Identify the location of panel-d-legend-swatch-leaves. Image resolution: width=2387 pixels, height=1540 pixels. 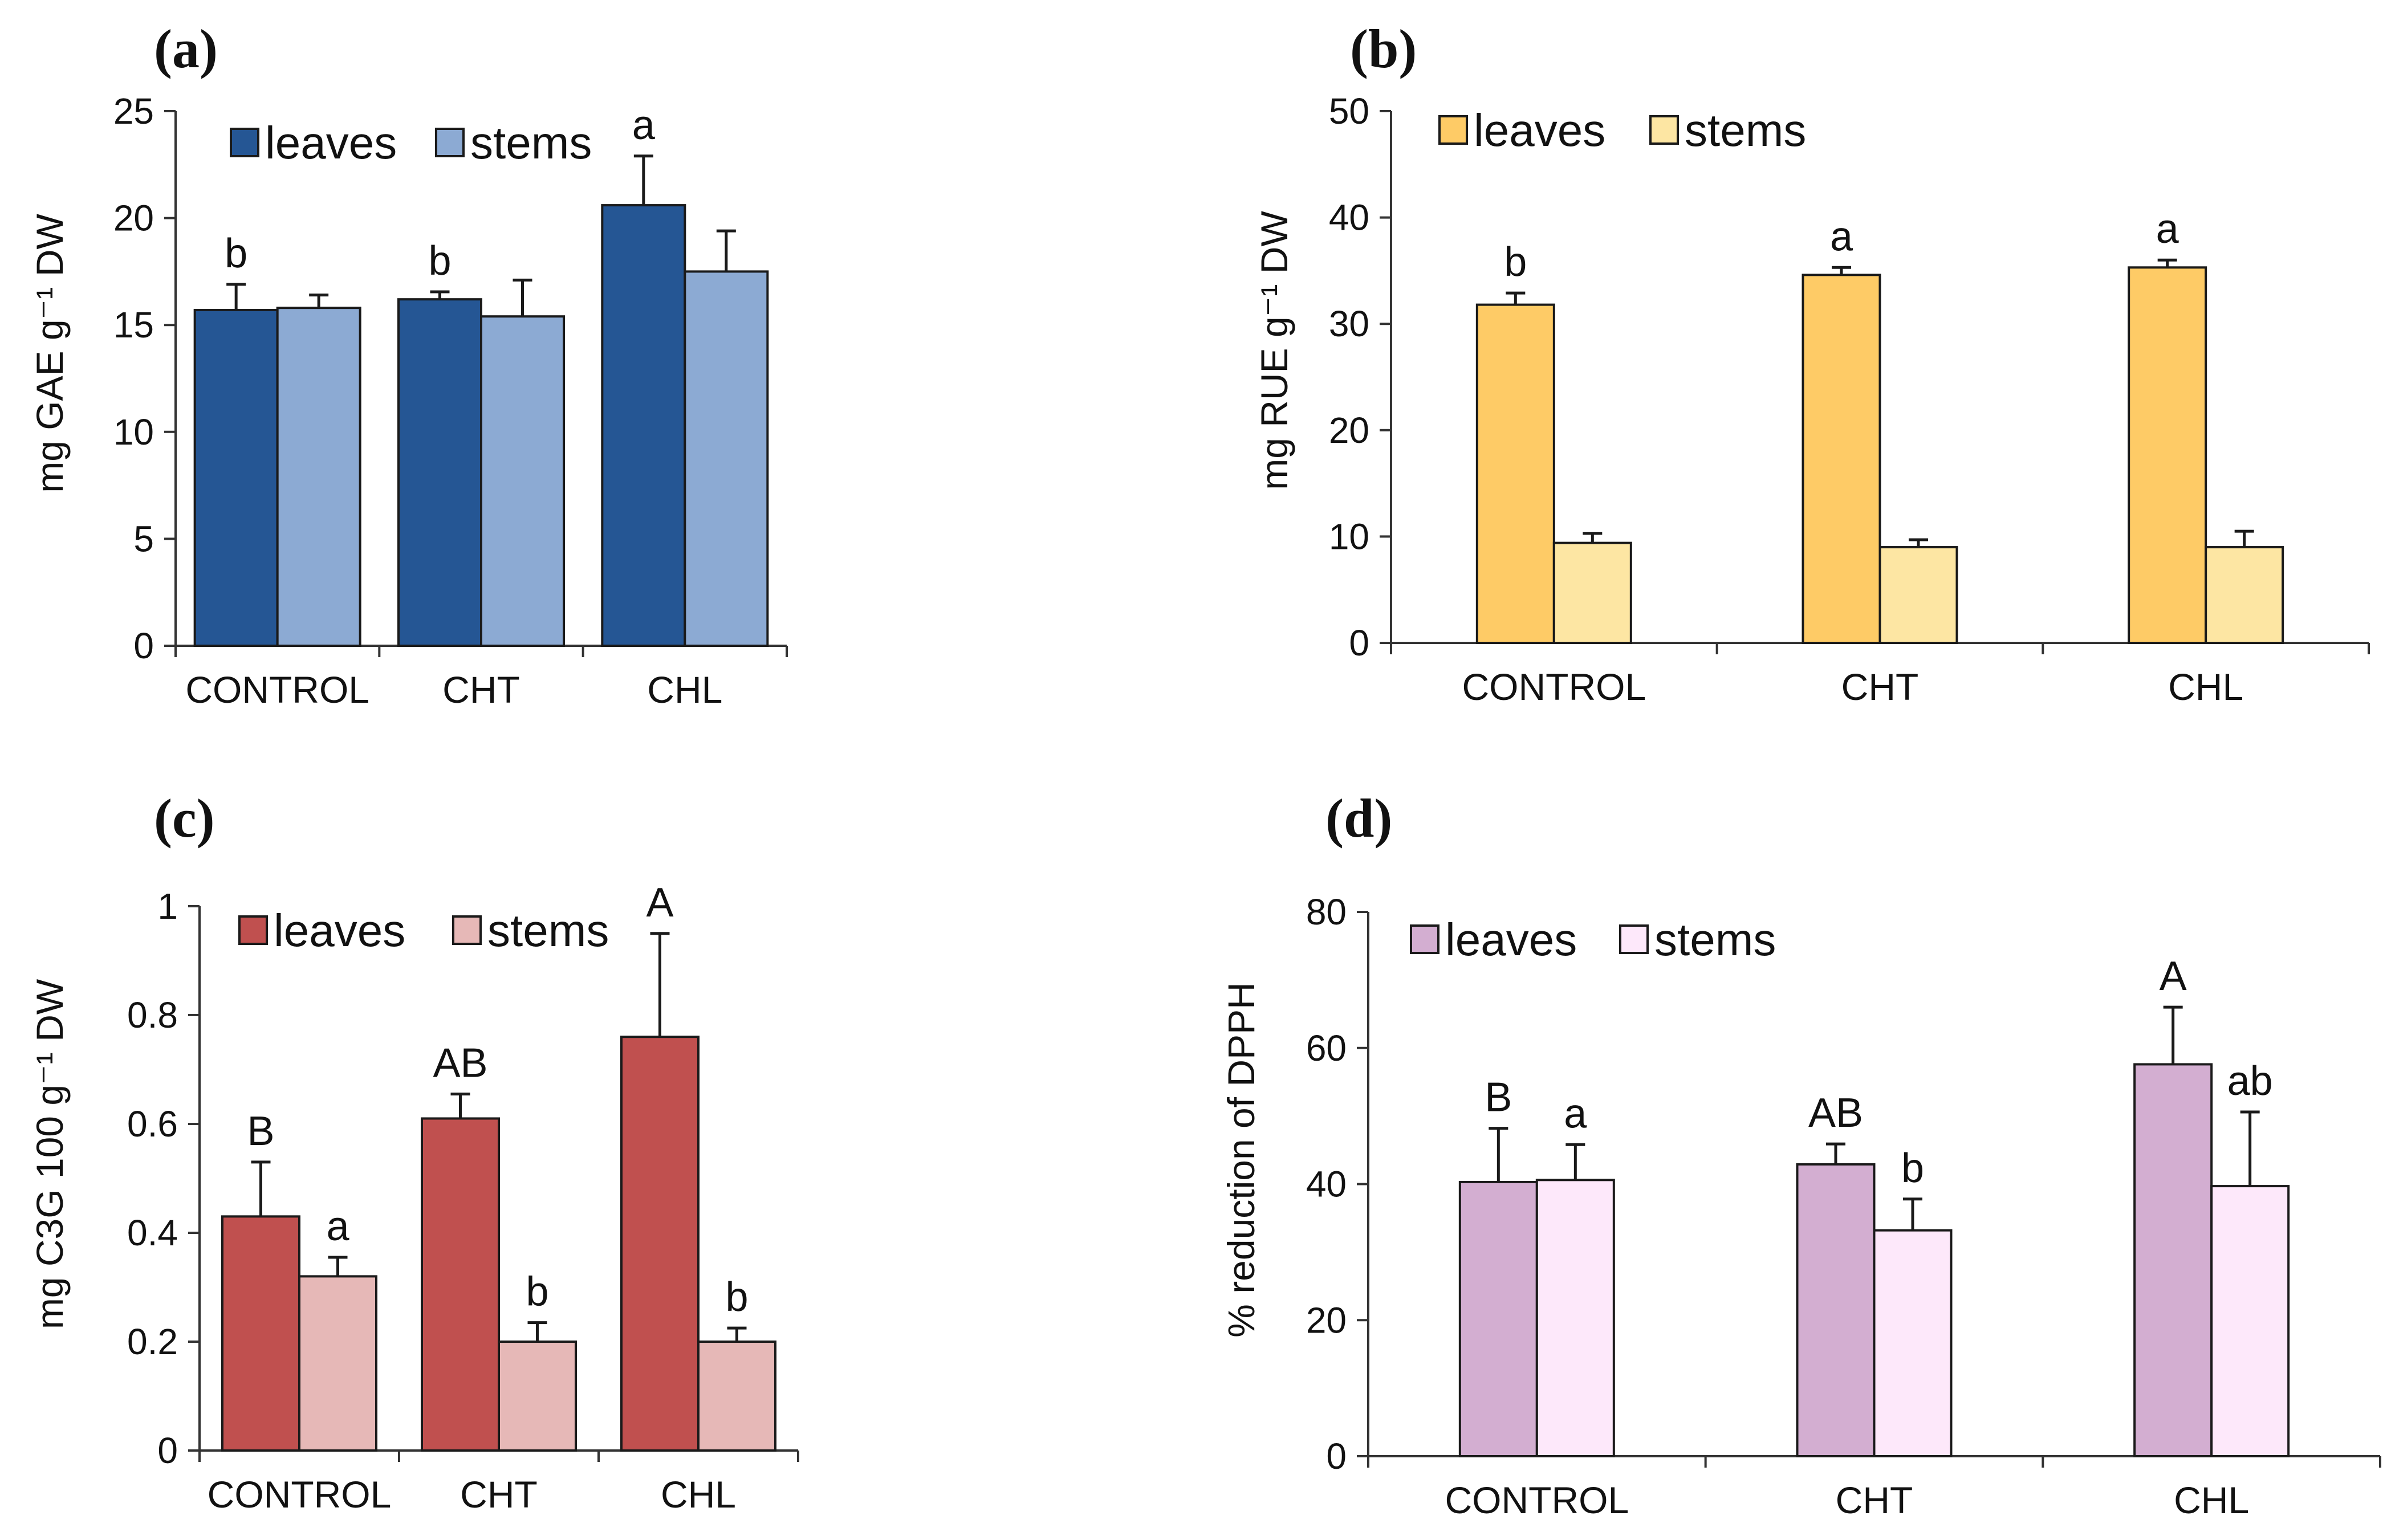
(1424, 939).